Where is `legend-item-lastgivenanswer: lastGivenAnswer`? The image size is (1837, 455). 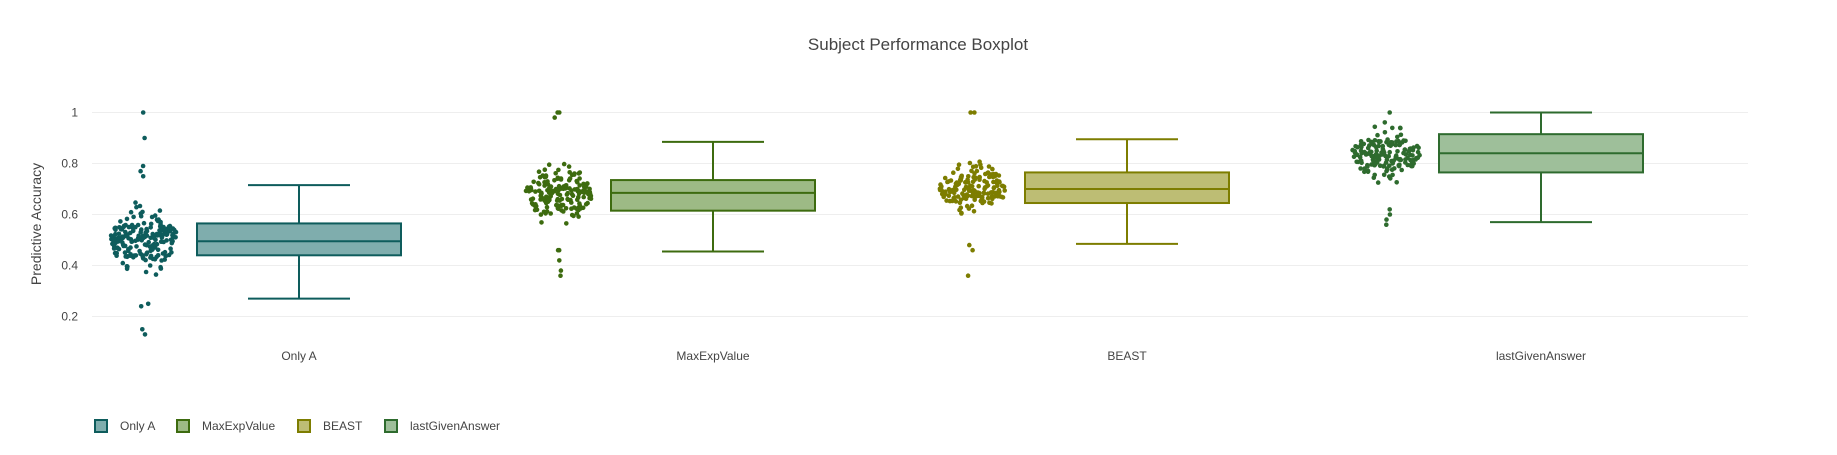 legend-item-lastgivenanswer: lastGivenAnswer is located at coordinates (442, 426).